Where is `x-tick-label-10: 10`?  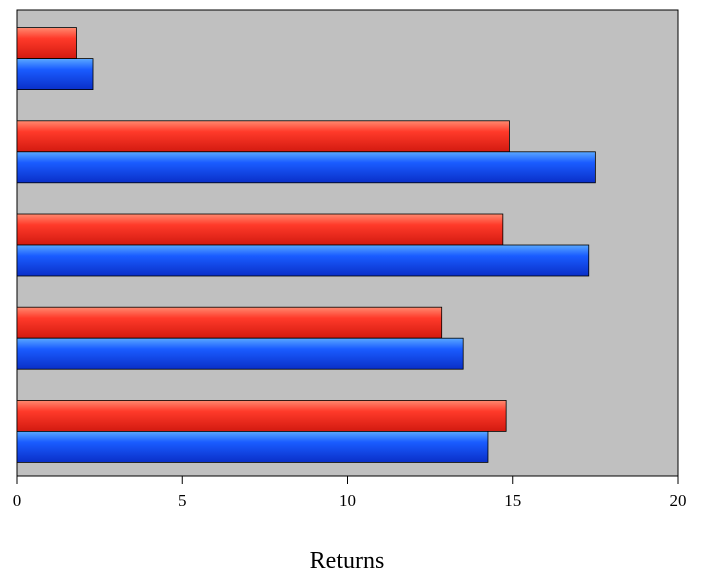 x-tick-label-10: 10 is located at coordinates (347, 500).